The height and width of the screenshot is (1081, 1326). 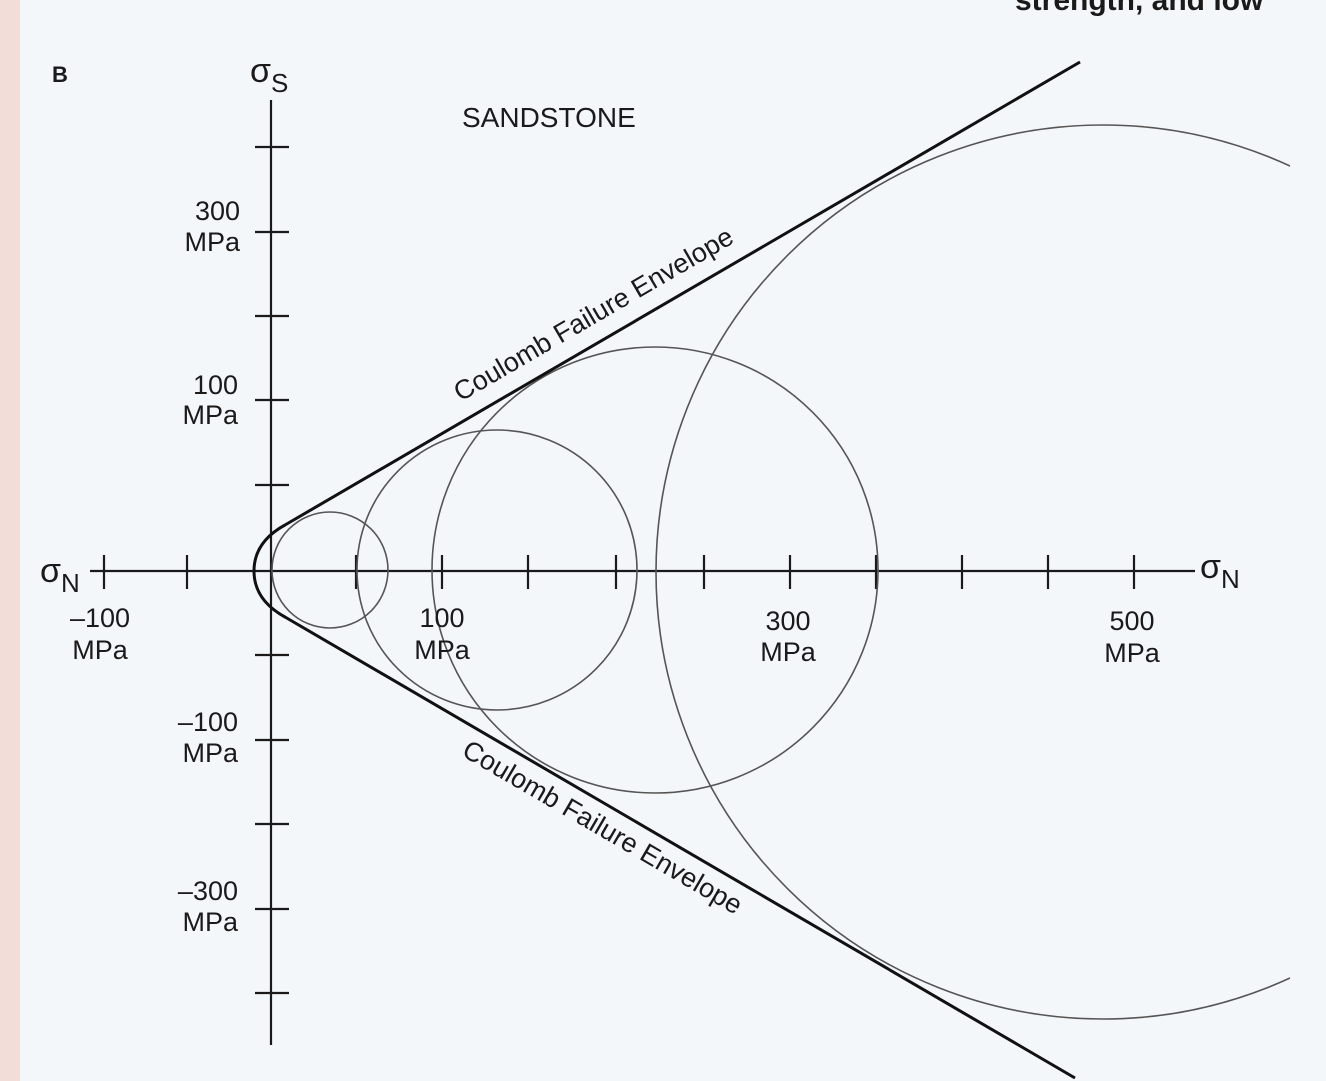 I want to click on y-tick-value: 100, so click(x=215, y=385).